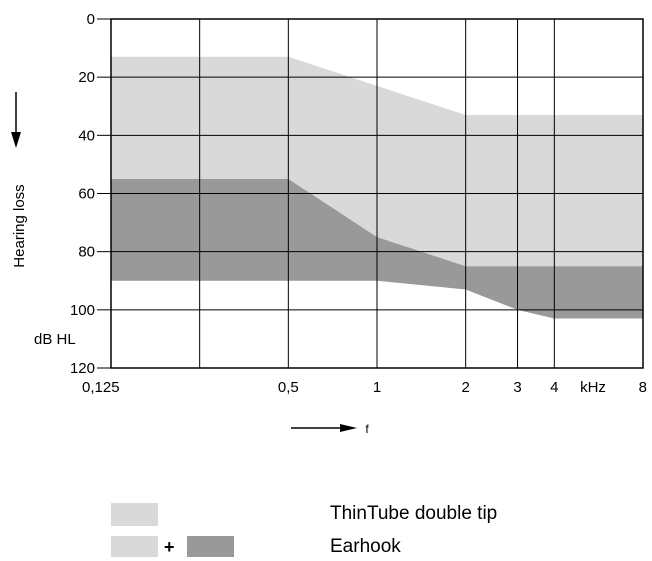  Describe the element at coordinates (465, 387) in the screenshot. I see `x-tick-label-2: 2` at that location.